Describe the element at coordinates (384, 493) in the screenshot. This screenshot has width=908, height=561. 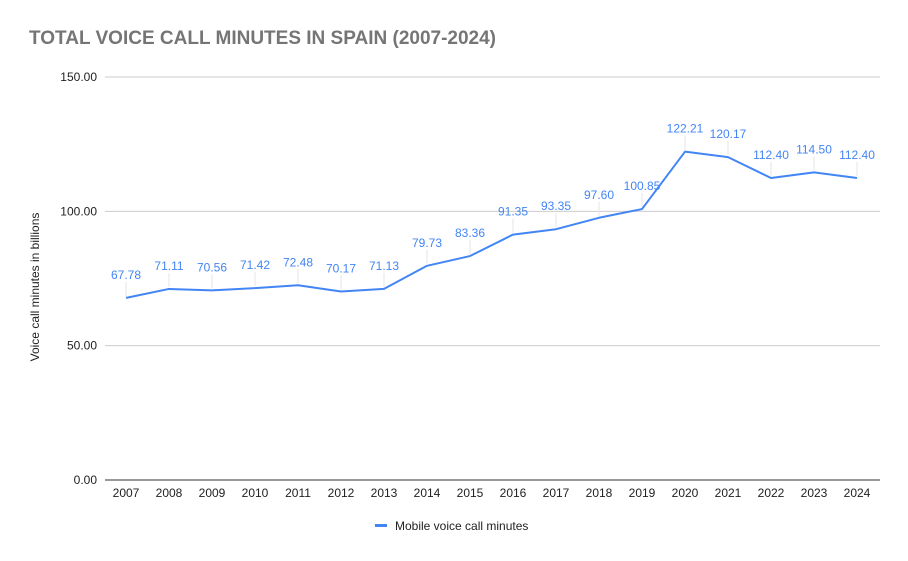
I see `x-tick-label: 2013` at that location.